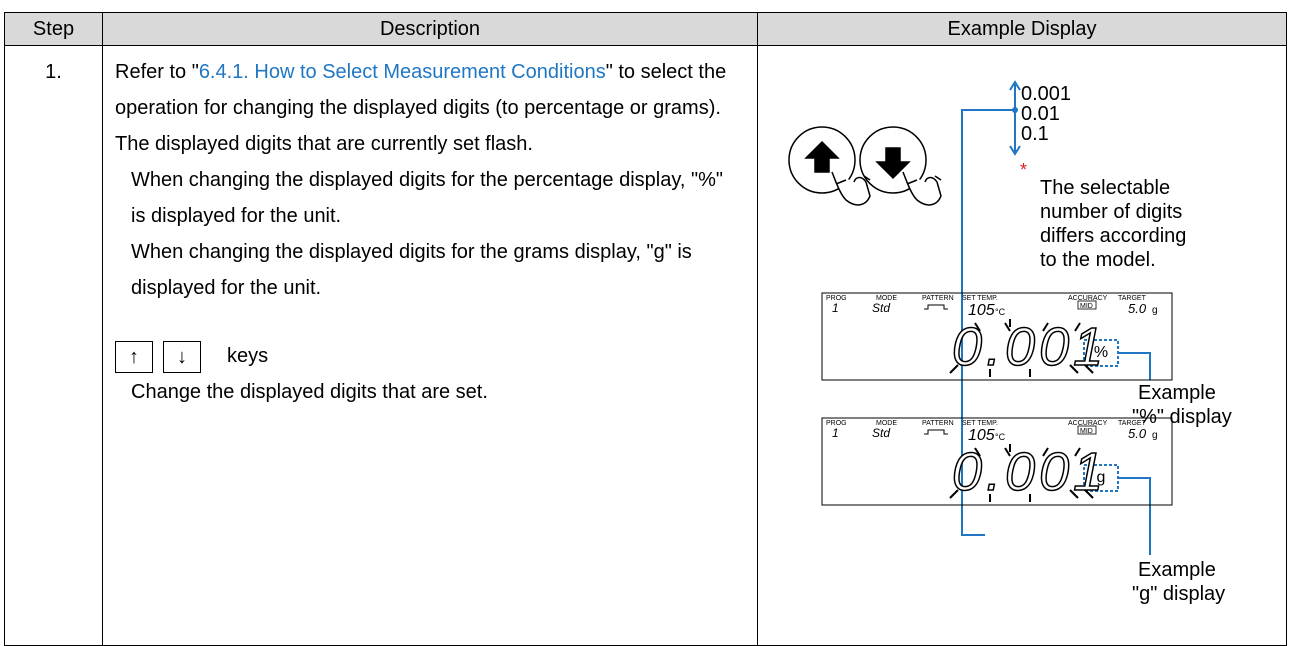  I want to click on header-row: Step Description Example Display, so click(645, 29).